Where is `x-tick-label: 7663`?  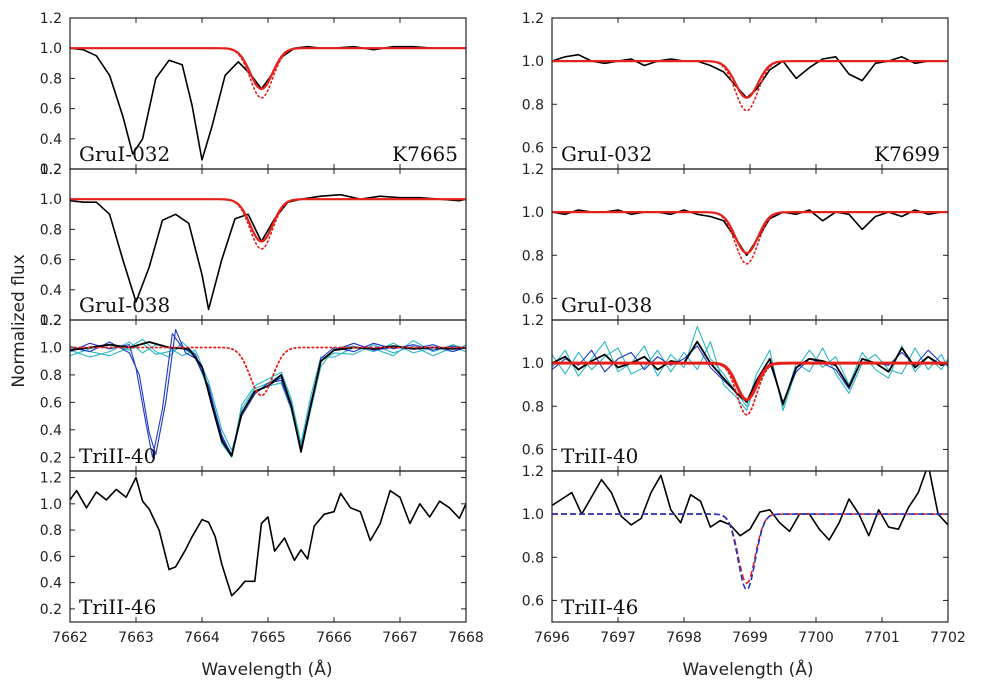 x-tick-label: 7663 is located at coordinates (136, 638).